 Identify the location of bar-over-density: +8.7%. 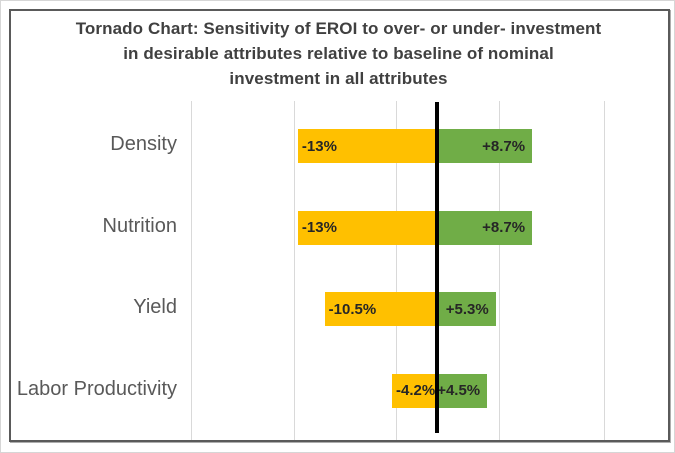
(486, 146).